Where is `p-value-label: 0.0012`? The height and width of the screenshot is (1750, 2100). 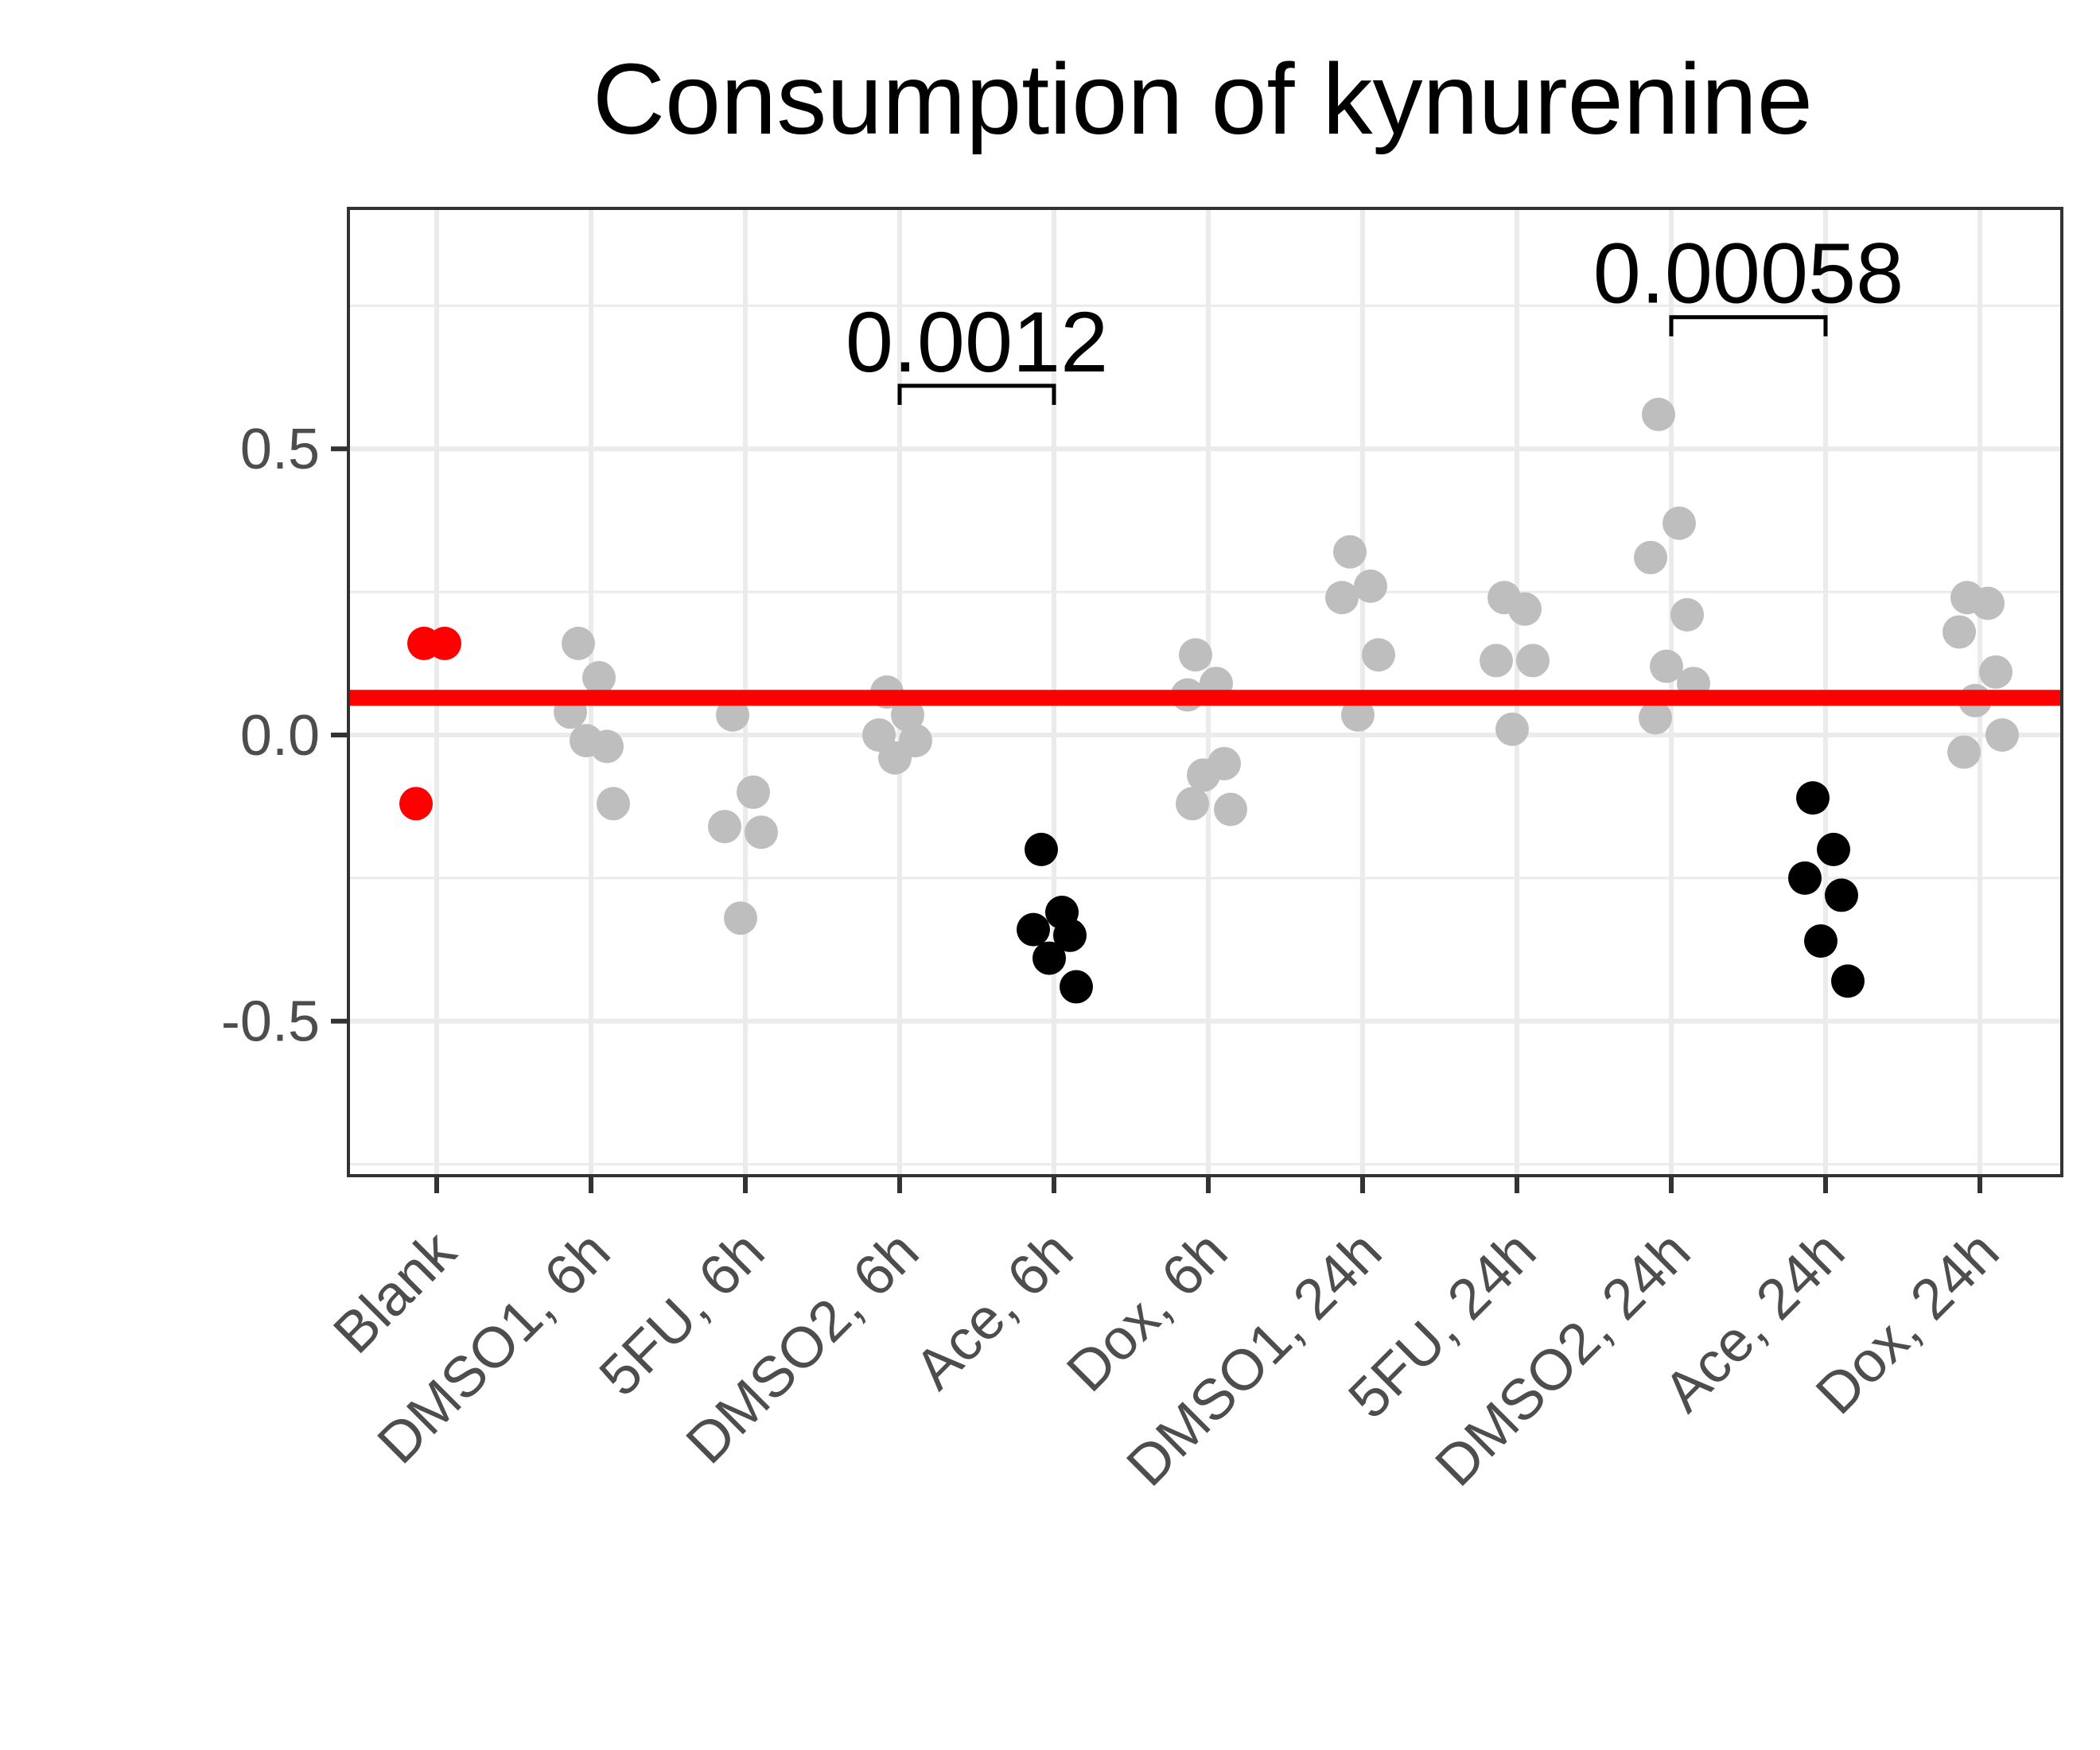
p-value-label: 0.0012 is located at coordinates (977, 342).